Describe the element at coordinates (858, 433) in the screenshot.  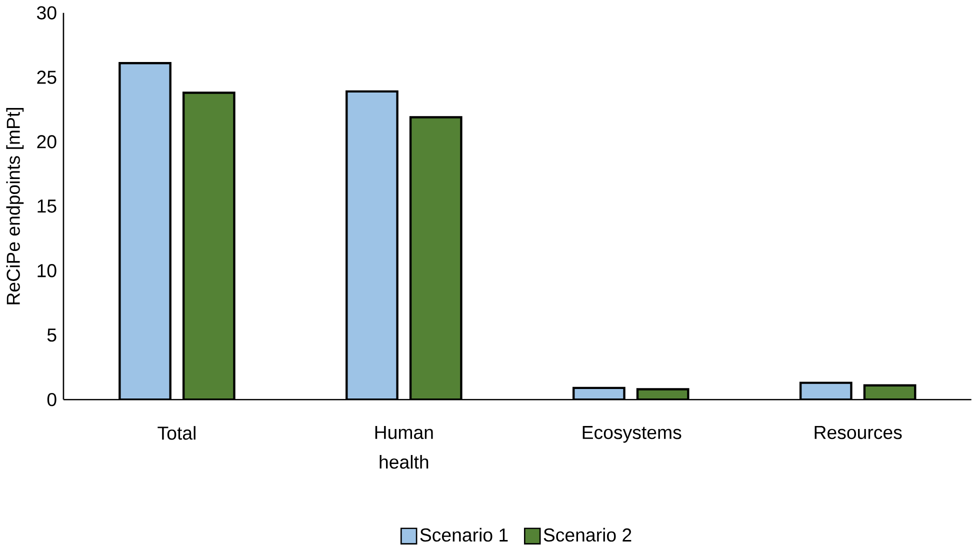
I see `x-tick-label: Resources` at that location.